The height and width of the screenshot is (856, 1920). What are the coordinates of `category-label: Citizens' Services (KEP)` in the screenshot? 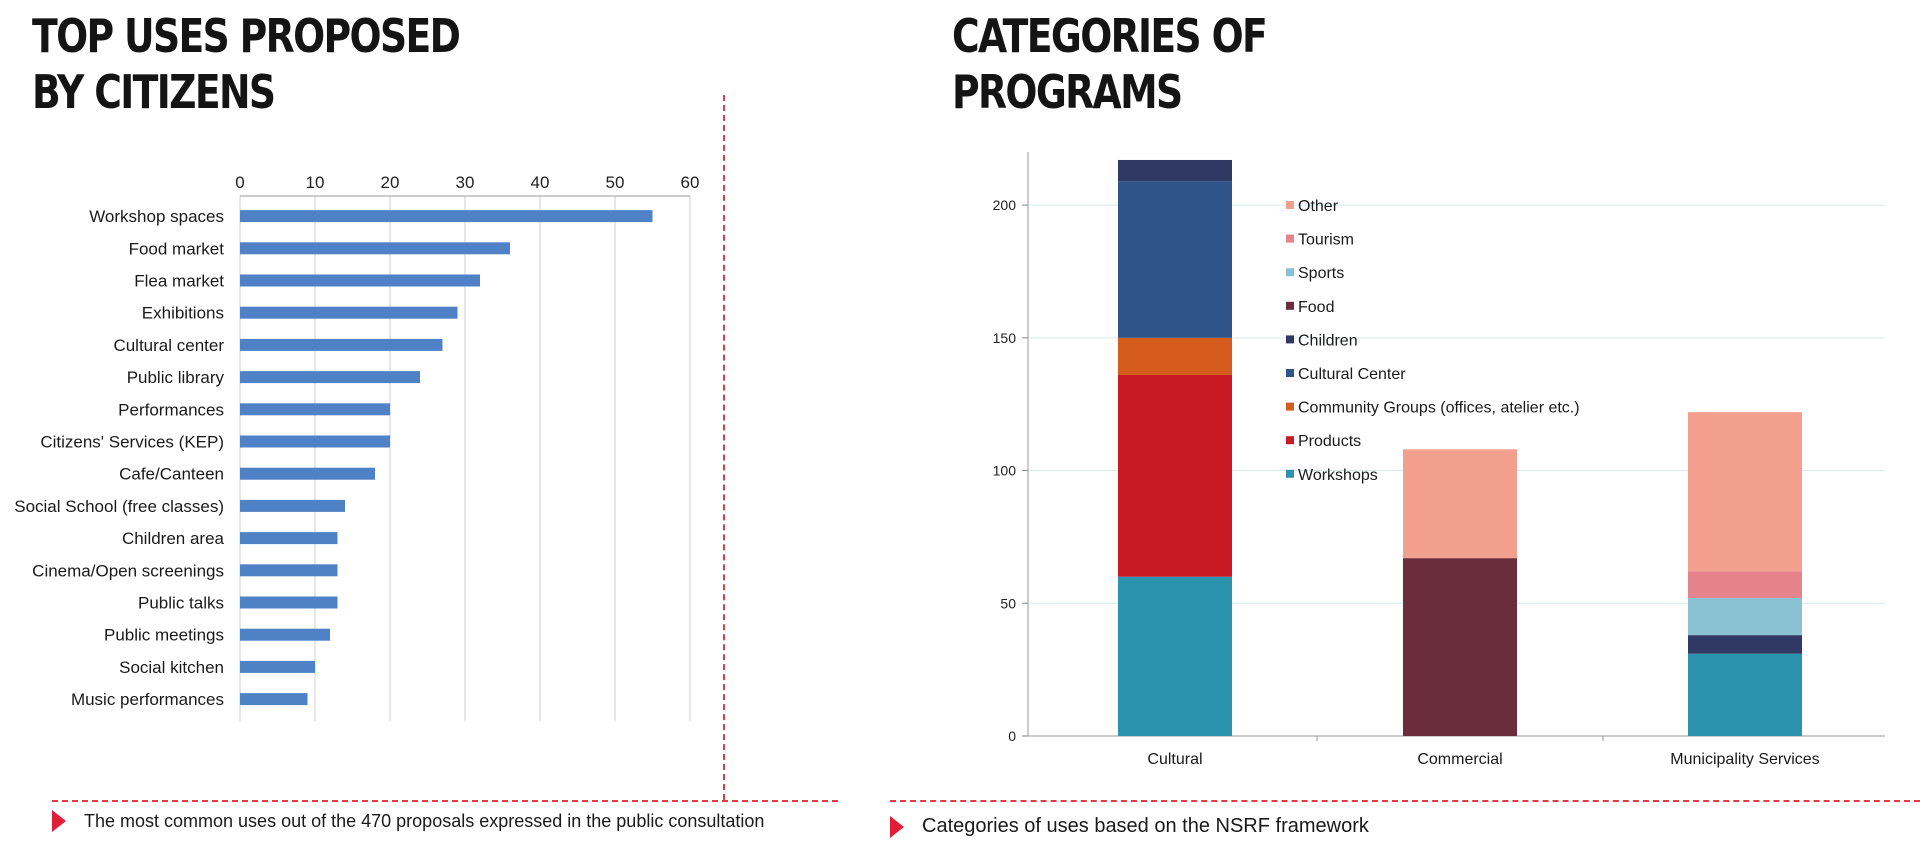 It's located at (132, 442).